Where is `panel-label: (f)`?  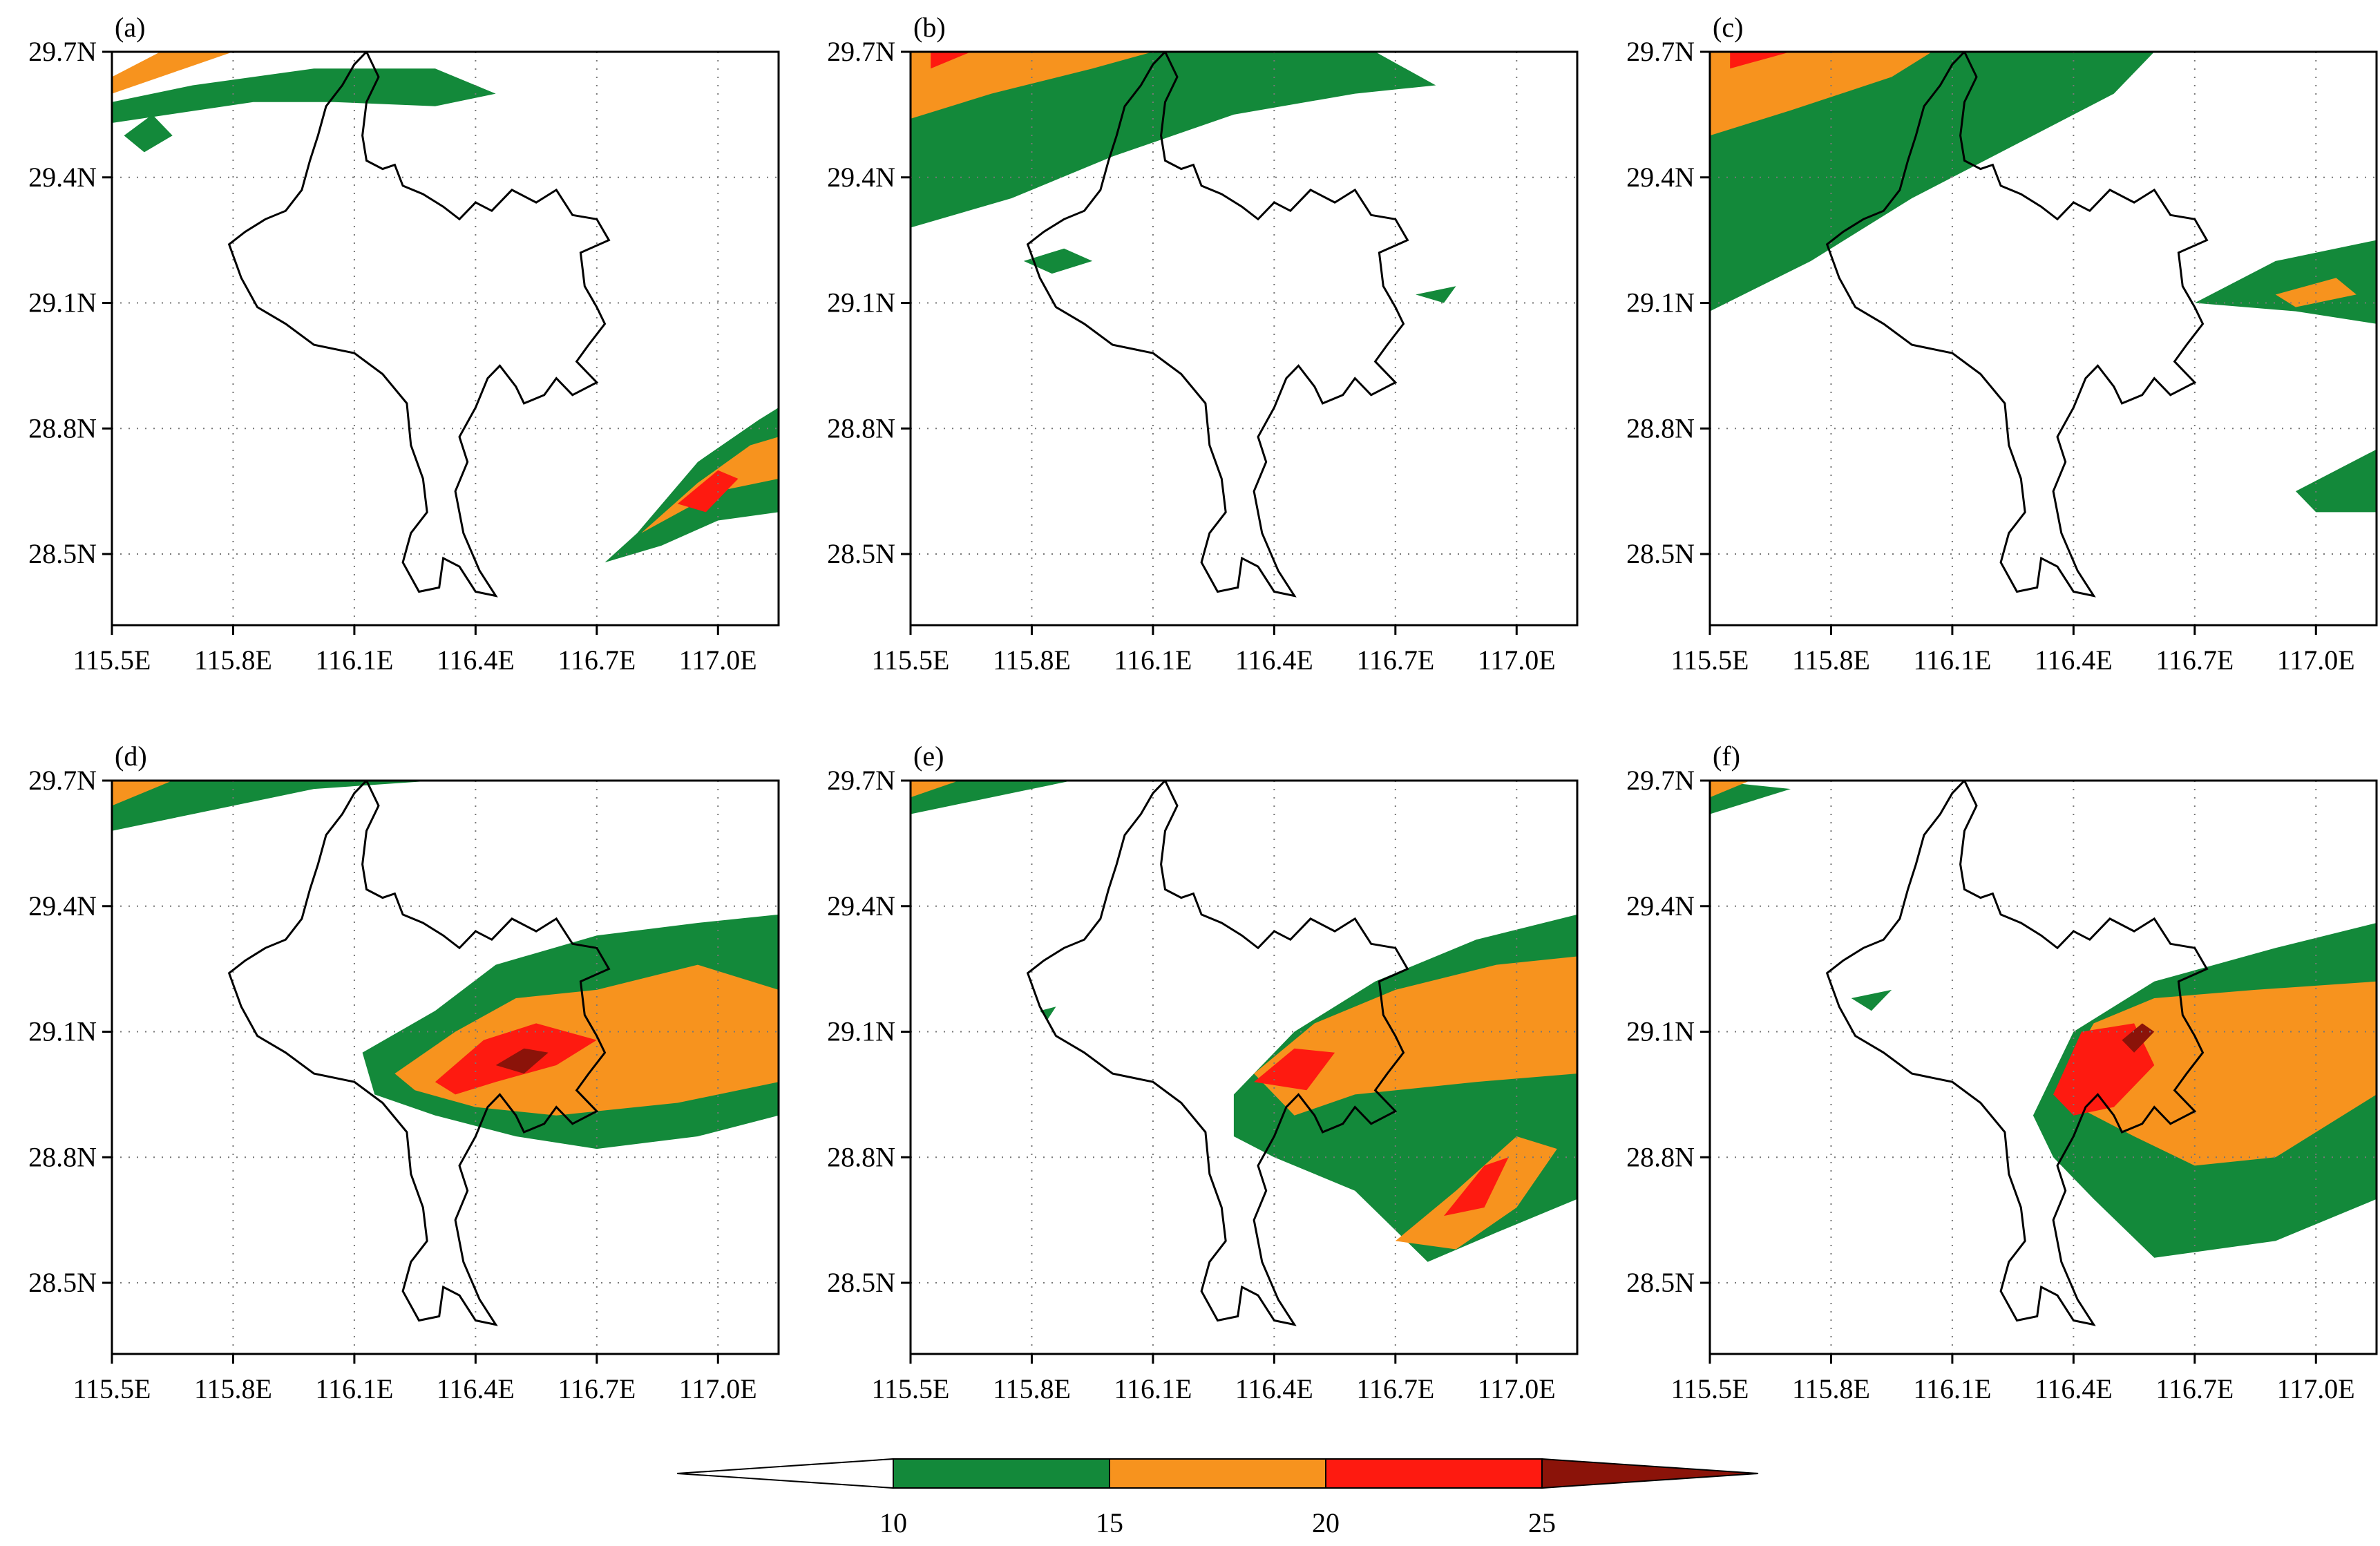 panel-label: (f) is located at coordinates (1726, 756).